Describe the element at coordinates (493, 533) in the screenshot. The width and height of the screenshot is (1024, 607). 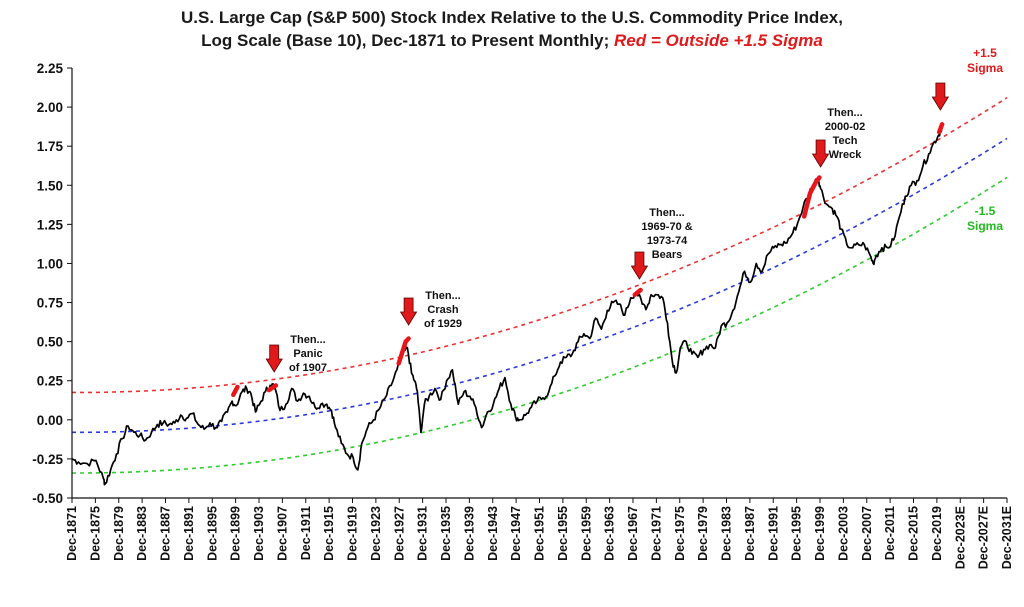
I see `x-tick-label: Dec-1943` at that location.